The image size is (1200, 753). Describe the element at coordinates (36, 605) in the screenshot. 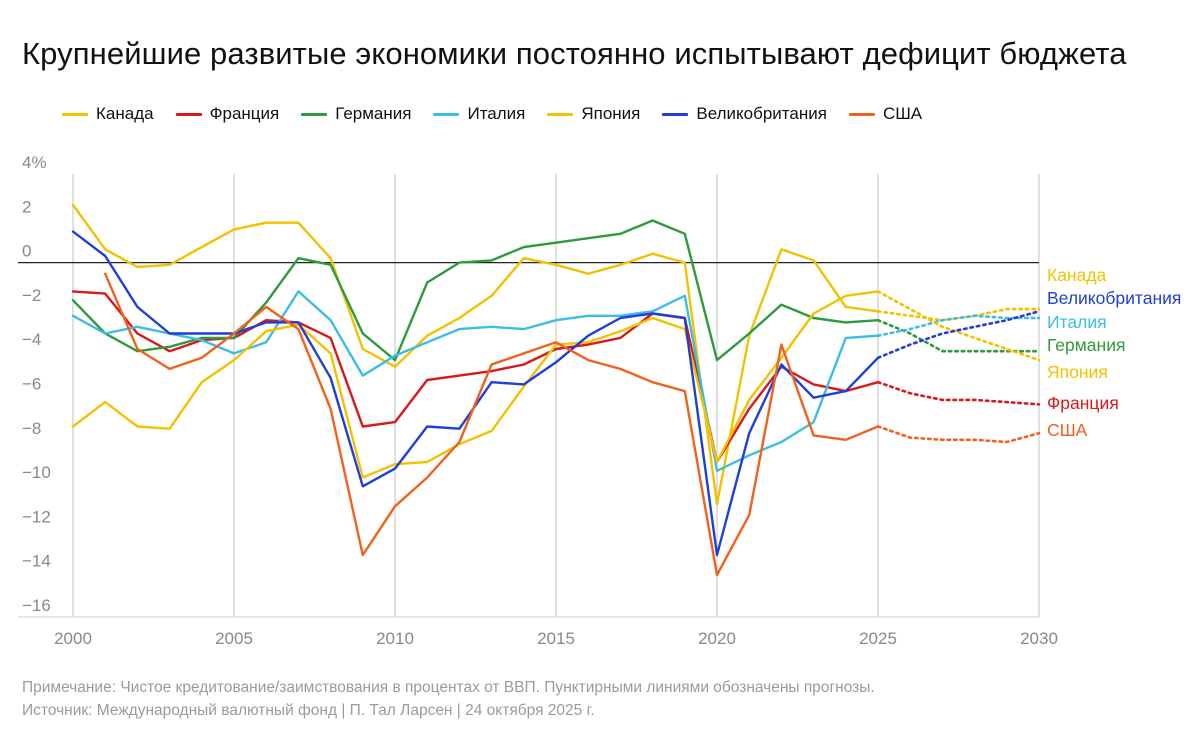

I see `y-tick-label: −16` at that location.